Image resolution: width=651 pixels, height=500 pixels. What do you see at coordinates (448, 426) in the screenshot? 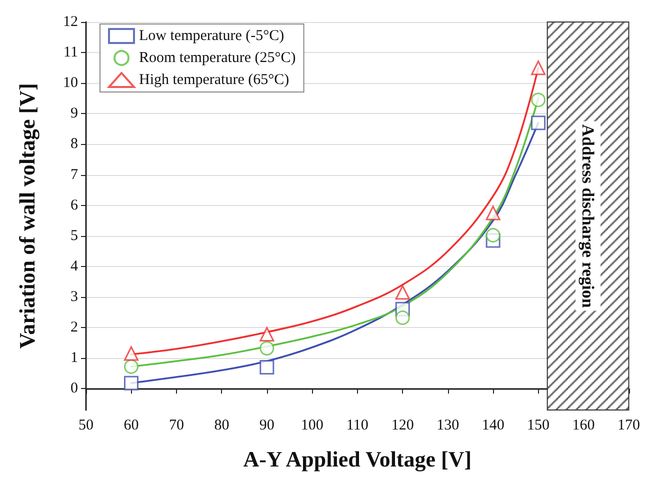
I see `x-tick-label: 130` at bounding box center [448, 426].